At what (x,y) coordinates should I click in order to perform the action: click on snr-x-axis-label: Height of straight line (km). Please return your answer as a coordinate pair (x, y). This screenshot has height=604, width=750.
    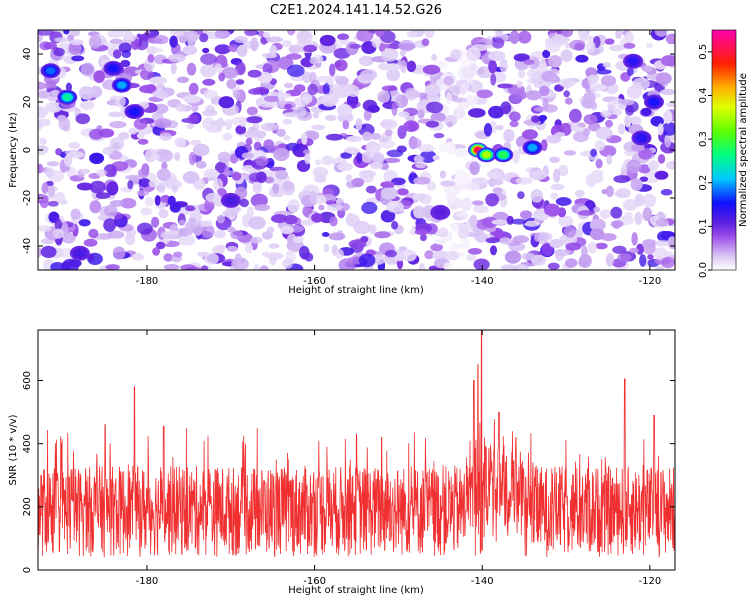
    Looking at the image, I should click on (356, 590).